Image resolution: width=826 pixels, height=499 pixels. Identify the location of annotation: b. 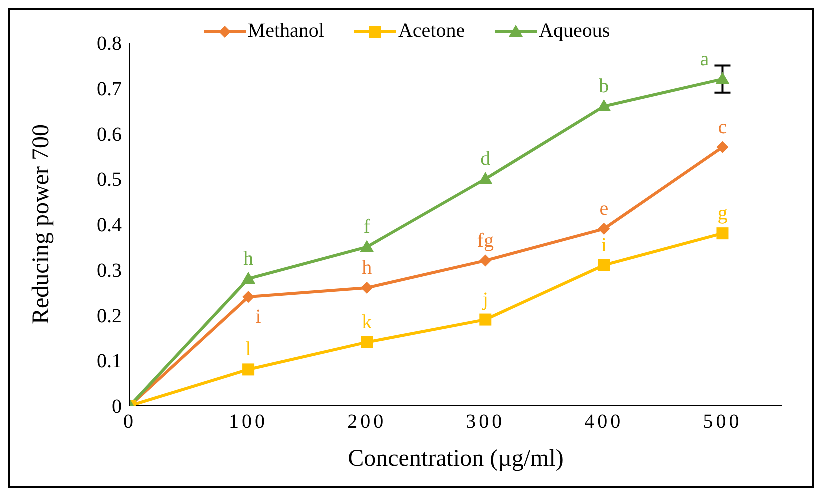
(604, 87).